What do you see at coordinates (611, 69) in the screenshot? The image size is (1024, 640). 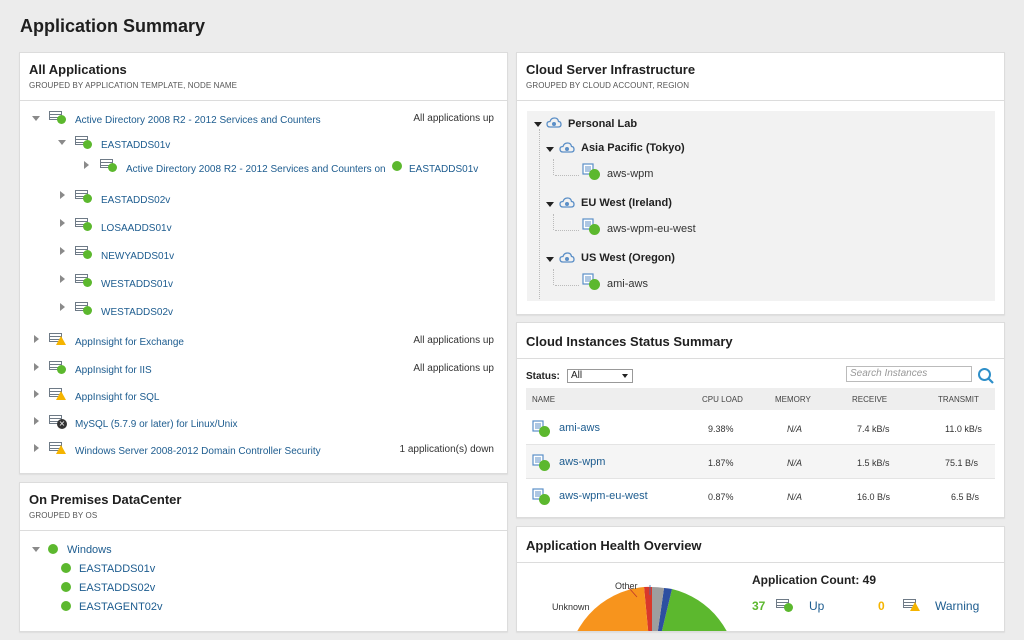 I see `panel-title: Cloud Server Infrastructure` at bounding box center [611, 69].